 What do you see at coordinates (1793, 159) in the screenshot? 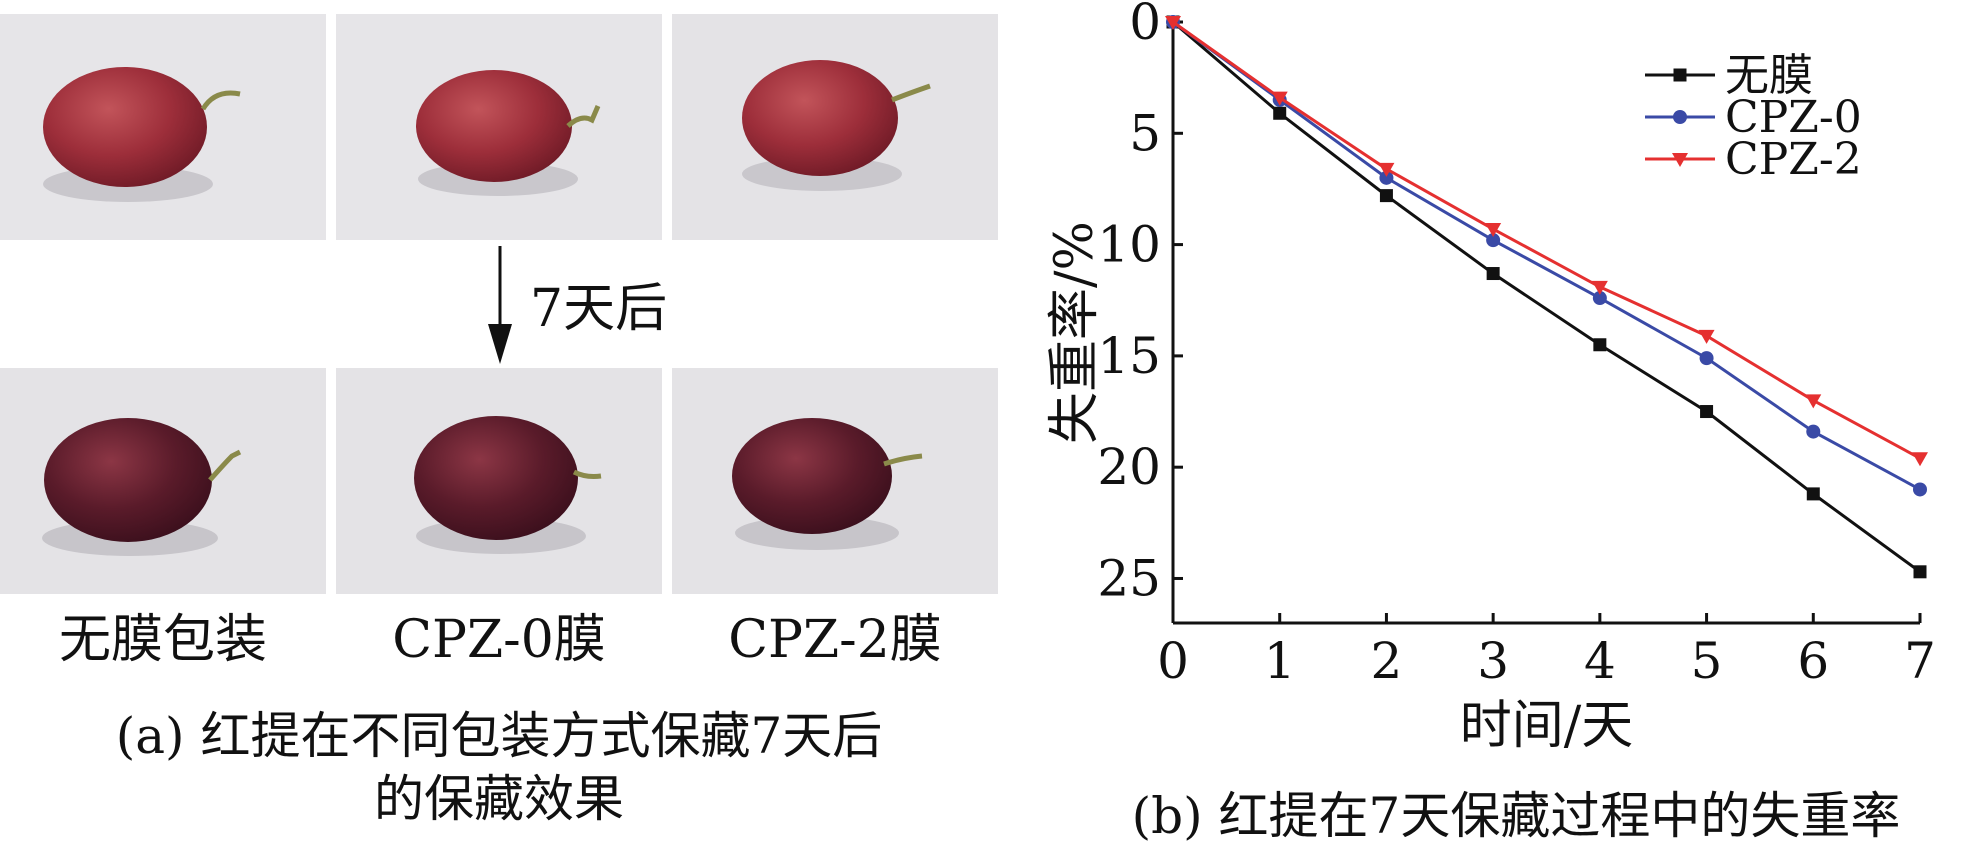
I see `legend-label: CPZ-2` at bounding box center [1793, 159].